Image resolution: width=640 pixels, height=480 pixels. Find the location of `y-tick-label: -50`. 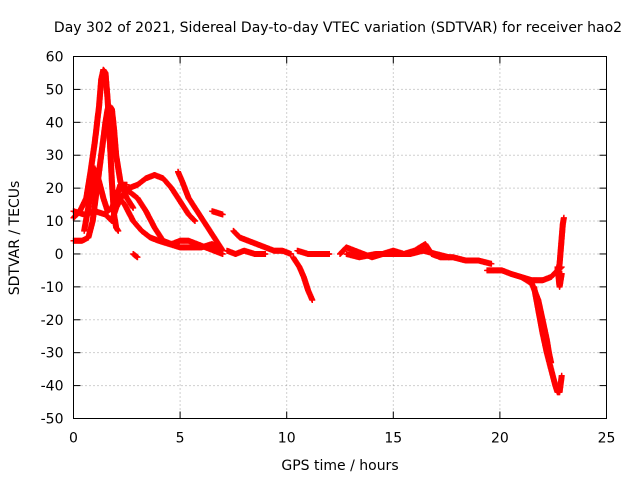

y-tick-label: -50 is located at coordinates (52, 420).